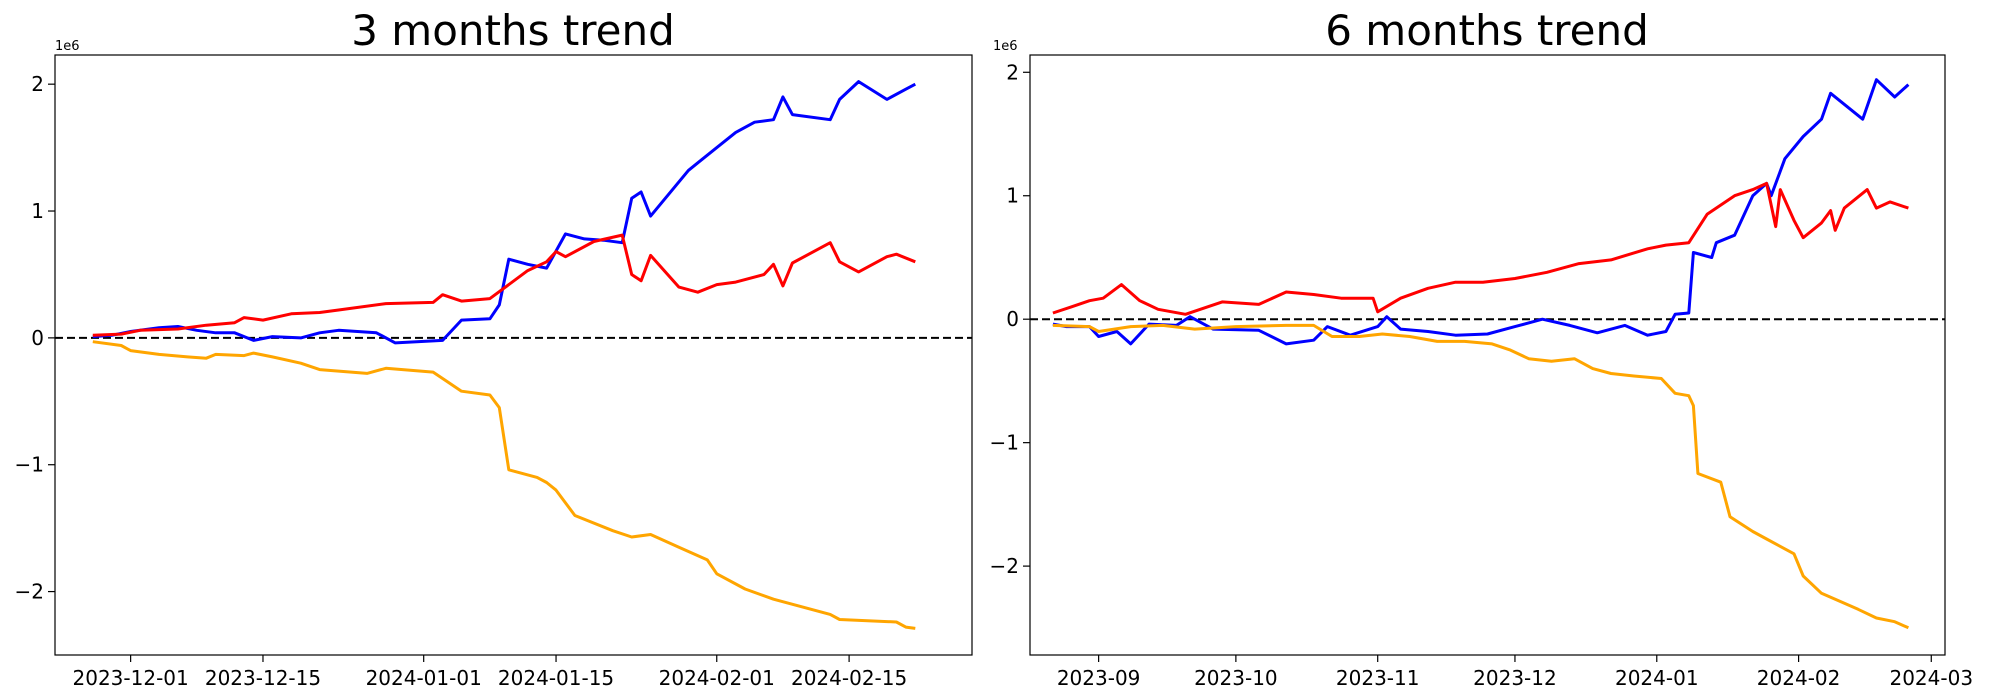 This screenshot has height=700, width=2000. I want to click on x-tick-label: 2023-09, so click(1099, 678).